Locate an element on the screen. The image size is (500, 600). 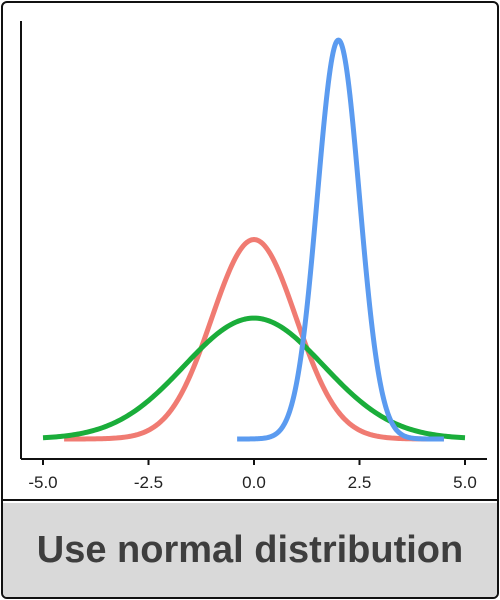
x-tick-label: -5.0 is located at coordinates (42, 482).